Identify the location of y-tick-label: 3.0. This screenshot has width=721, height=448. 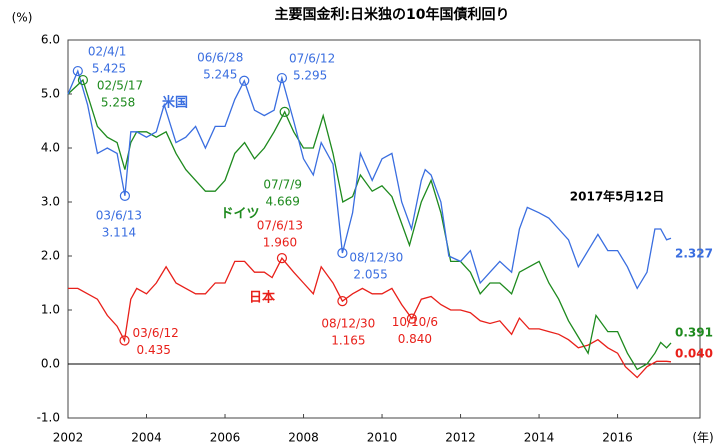
(50, 202).